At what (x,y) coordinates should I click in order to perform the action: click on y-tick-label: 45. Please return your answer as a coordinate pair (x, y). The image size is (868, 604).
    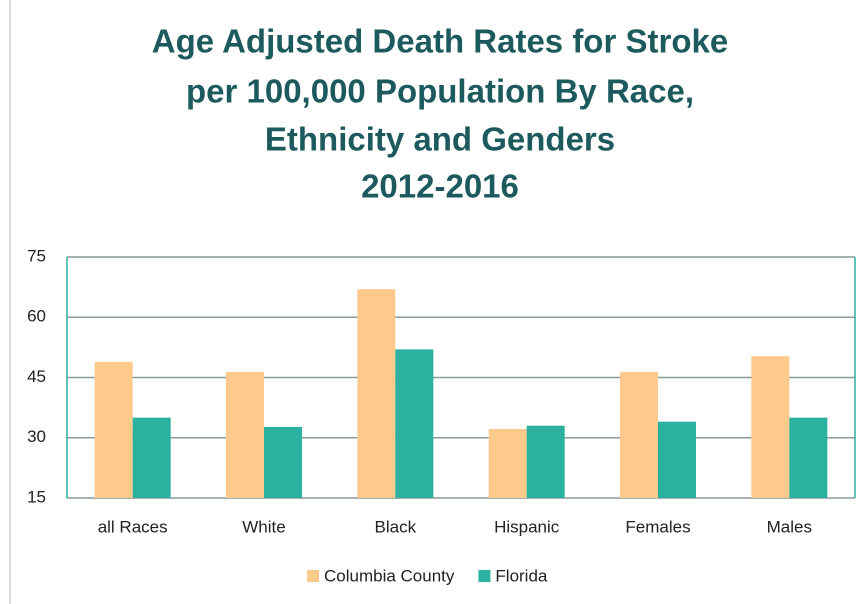
    Looking at the image, I should click on (36, 376).